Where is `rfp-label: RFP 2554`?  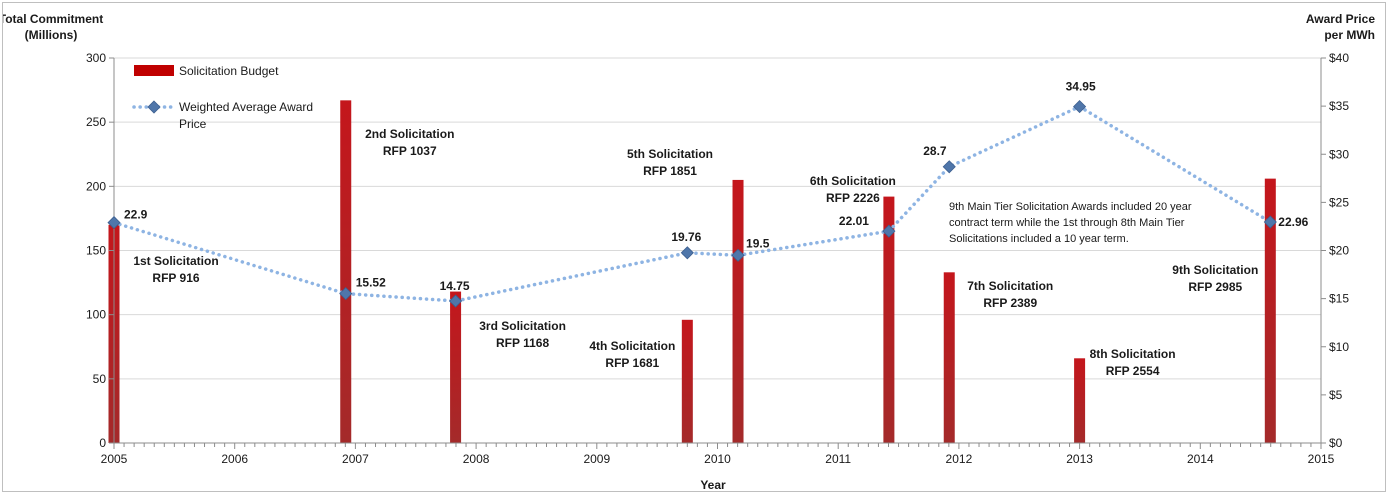
rfp-label: RFP 2554 is located at coordinates (1133, 371).